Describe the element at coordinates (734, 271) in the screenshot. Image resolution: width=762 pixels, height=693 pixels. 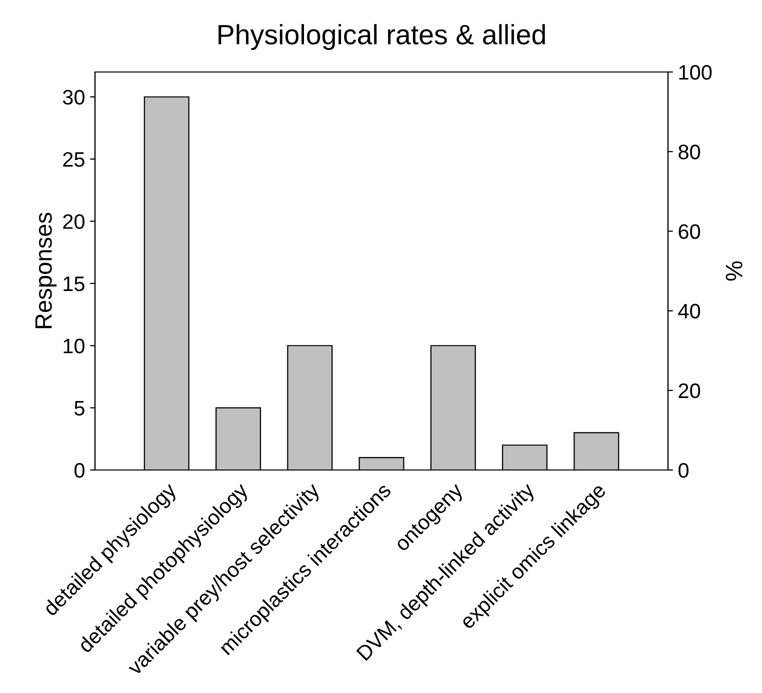
I see `y2-axis-title: %` at that location.